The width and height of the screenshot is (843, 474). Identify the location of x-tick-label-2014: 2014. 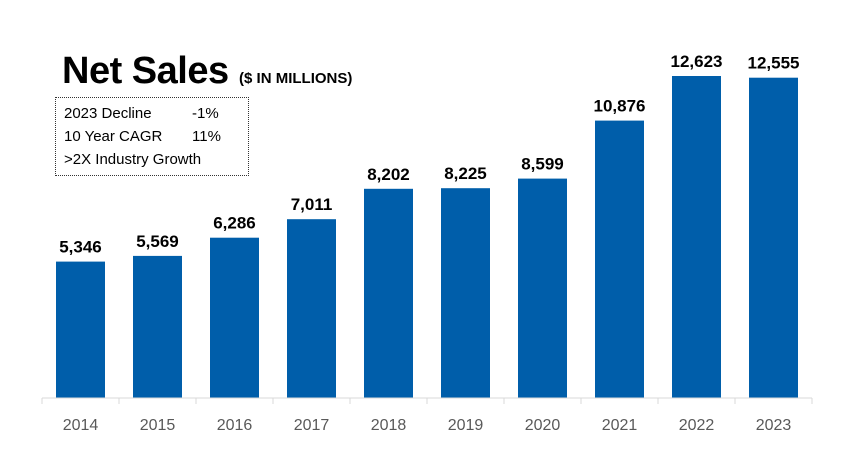
(81, 425).